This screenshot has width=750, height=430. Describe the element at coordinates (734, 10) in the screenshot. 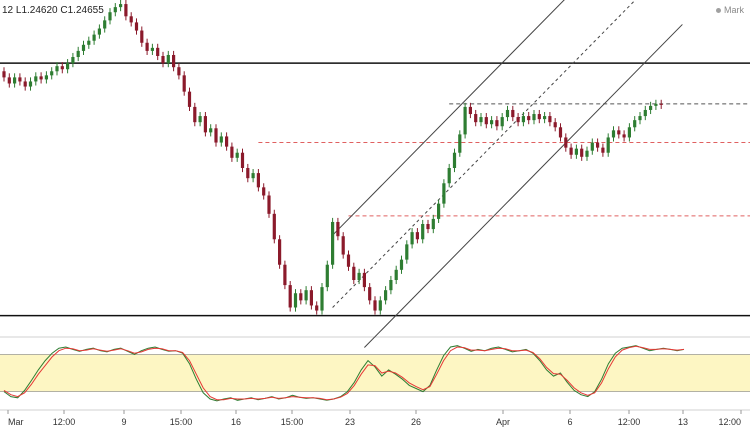

I see `watermark-text: Mark` at that location.